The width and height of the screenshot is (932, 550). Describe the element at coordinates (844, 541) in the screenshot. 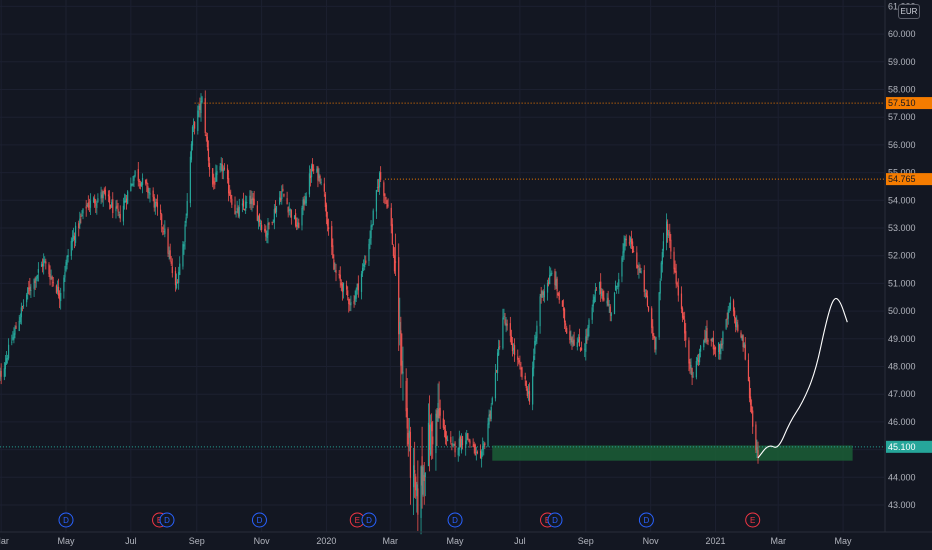

I see `time-tick-label: May` at that location.